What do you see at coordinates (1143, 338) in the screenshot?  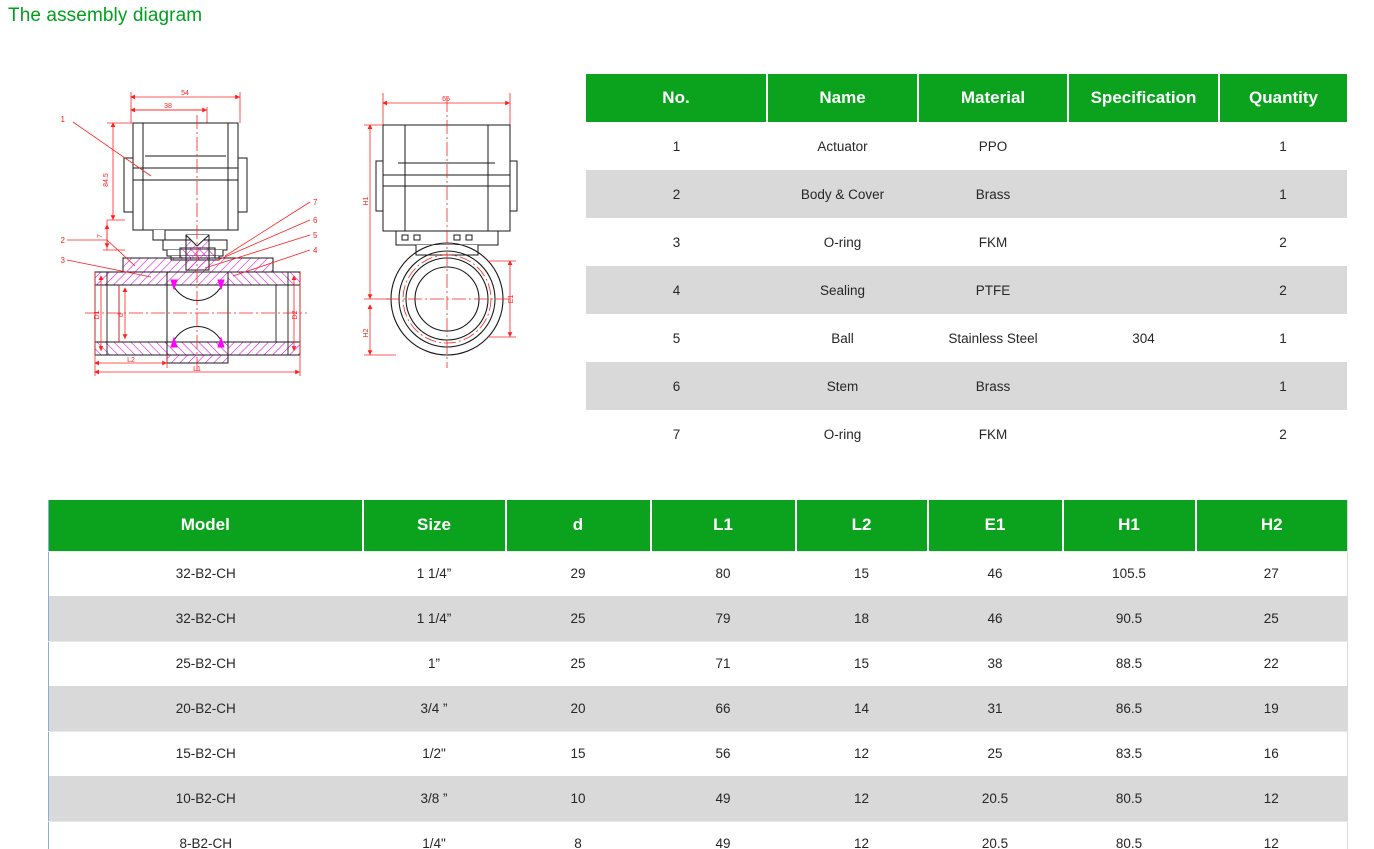 I see `cell-specification: 304` at bounding box center [1143, 338].